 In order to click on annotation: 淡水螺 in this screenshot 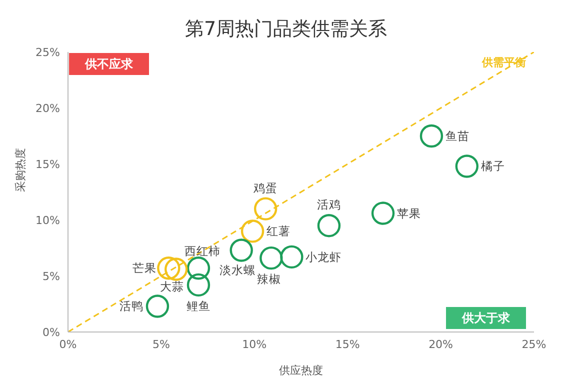, I will do `click(237, 270)`.